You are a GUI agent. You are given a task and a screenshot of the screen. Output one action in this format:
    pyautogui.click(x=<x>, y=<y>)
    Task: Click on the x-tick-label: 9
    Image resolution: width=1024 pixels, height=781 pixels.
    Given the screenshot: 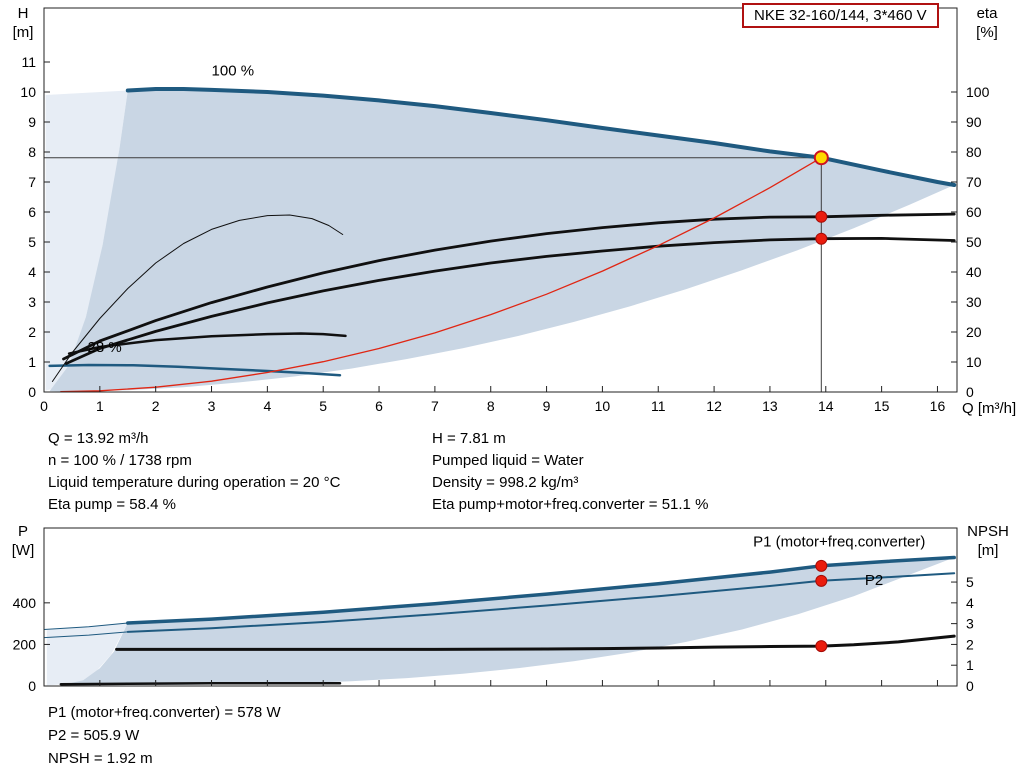 What is the action you would take?
    pyautogui.click(x=547, y=406)
    